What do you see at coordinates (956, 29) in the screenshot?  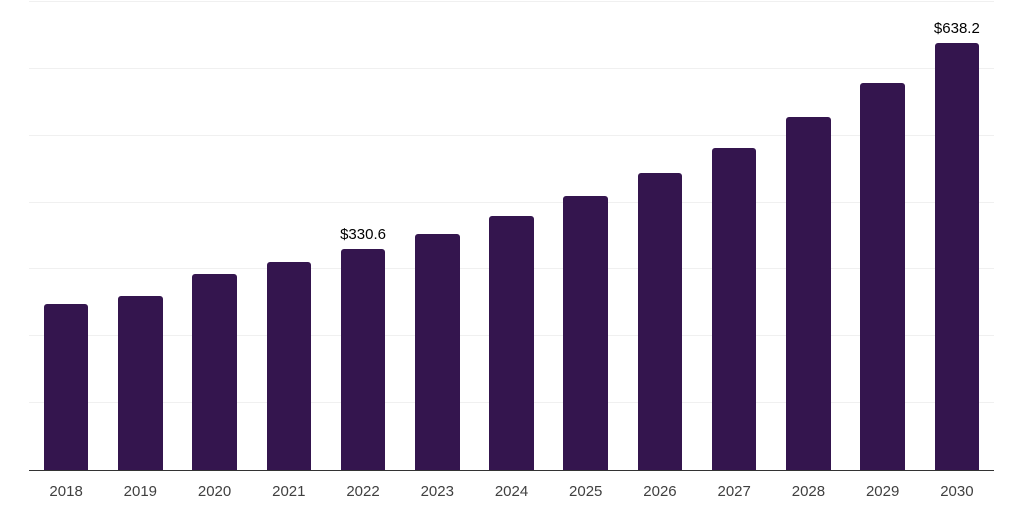 I see `value-label-2030: $638.2` at bounding box center [956, 29].